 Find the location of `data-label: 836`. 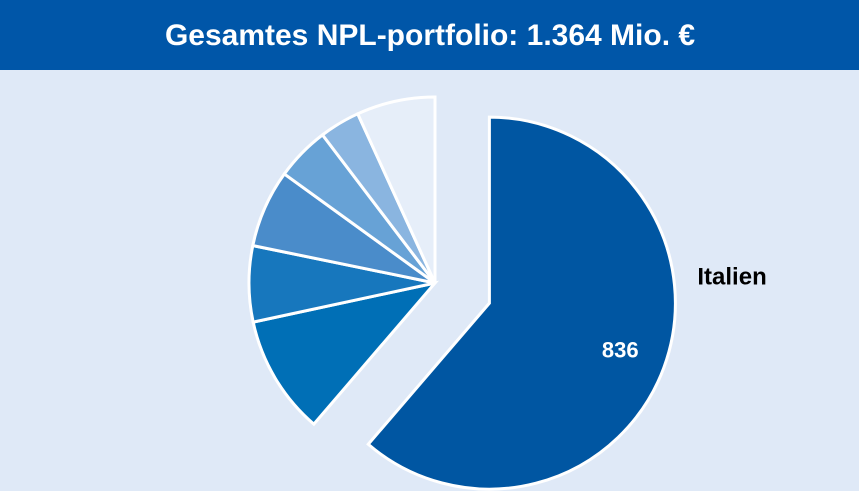

data-label: 836 is located at coordinates (620, 349).